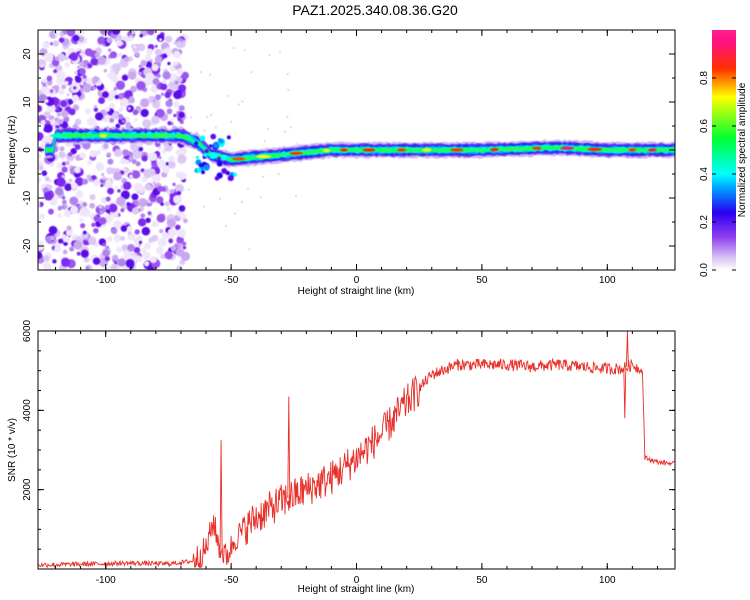 The width and height of the screenshot is (750, 600). Describe the element at coordinates (356, 291) in the screenshot. I see `spectrogram-xlabel: Height of straight line (km)` at that location.